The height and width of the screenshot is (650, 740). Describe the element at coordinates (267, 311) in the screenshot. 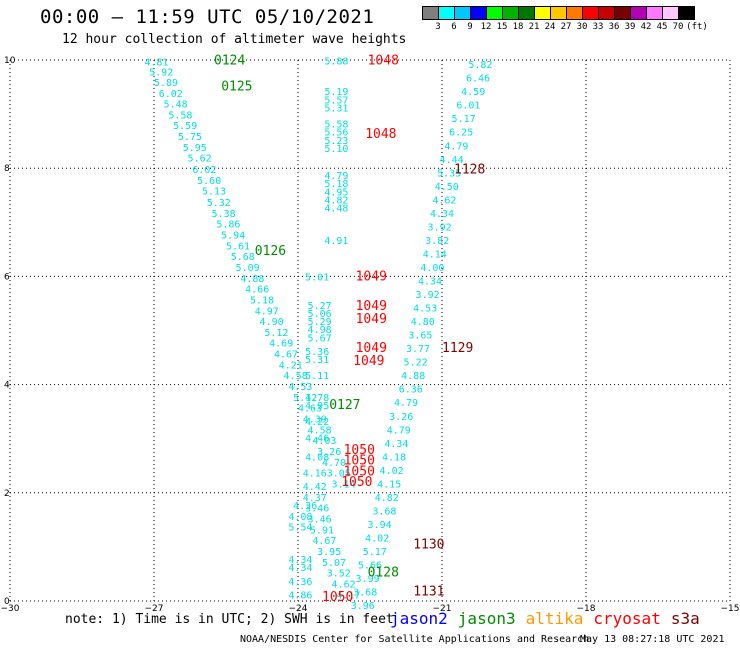

I see `wave-height-value: 4.97` at that location.